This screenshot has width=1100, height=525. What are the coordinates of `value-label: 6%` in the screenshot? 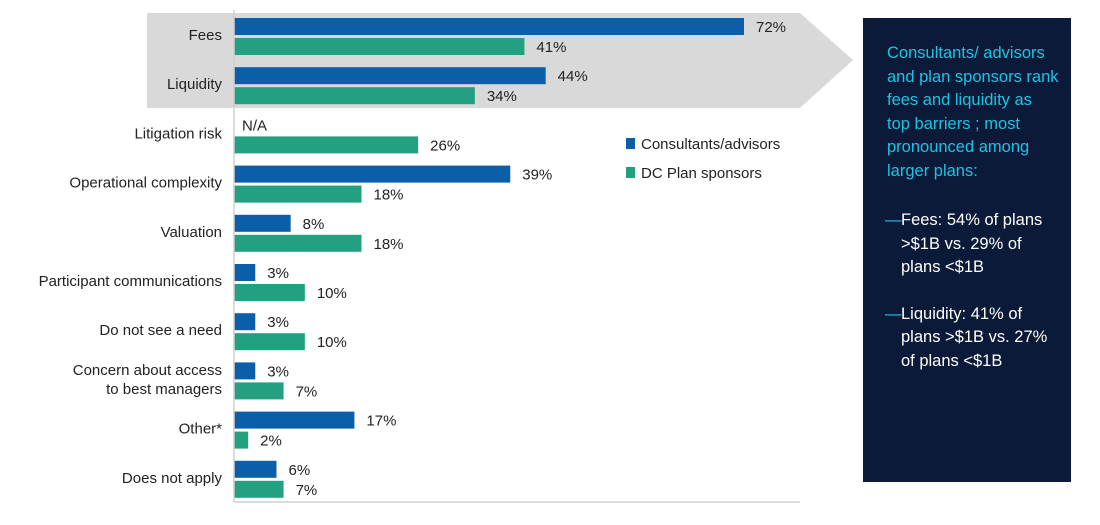 It's located at (300, 470).